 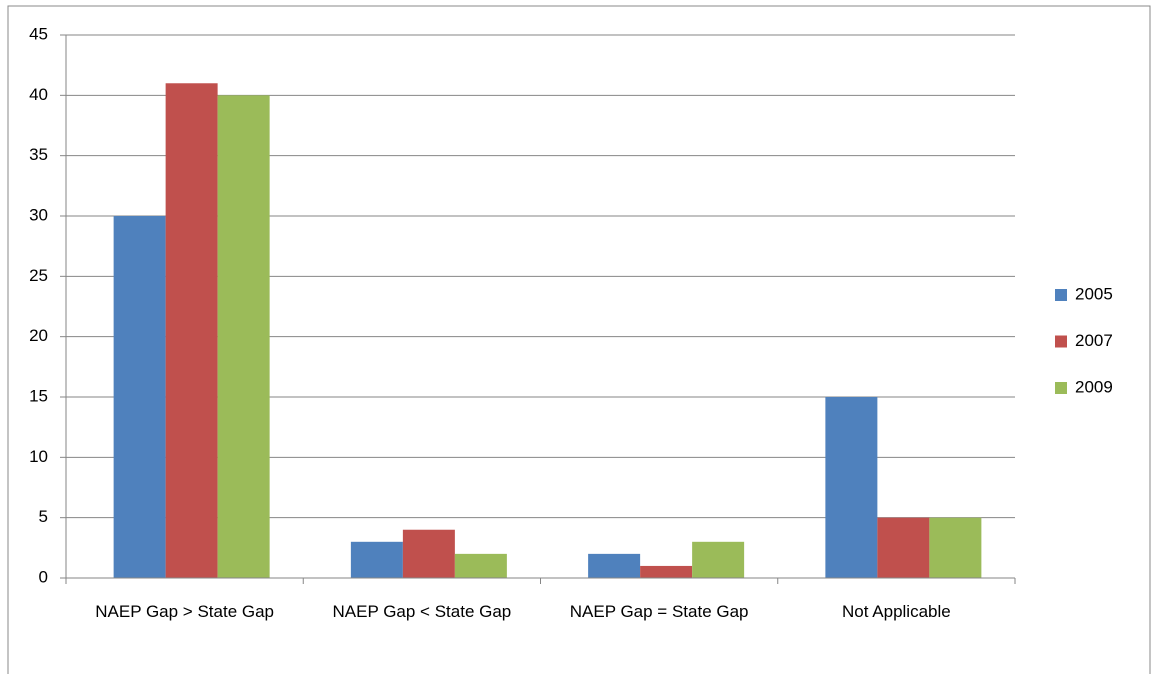 What do you see at coordinates (38, 456) in the screenshot?
I see `y-tick-label: 10` at bounding box center [38, 456].